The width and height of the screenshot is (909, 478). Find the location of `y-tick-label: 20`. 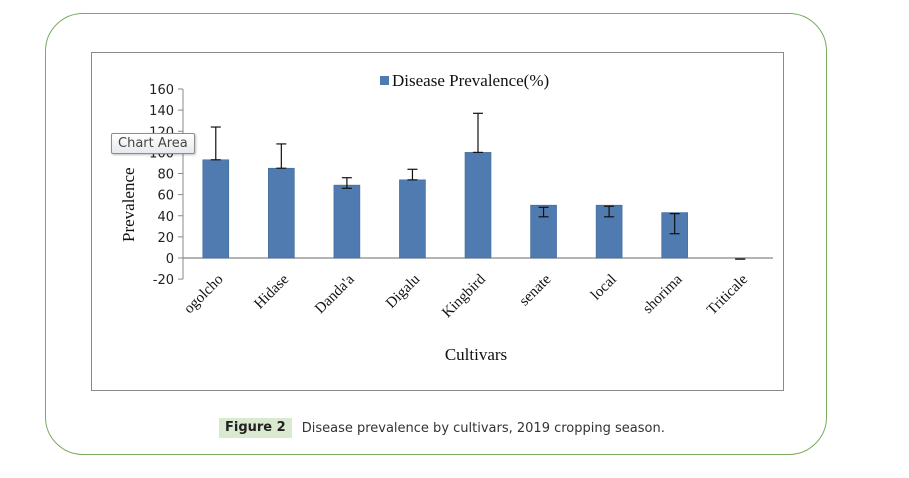

y-tick-label: 20 is located at coordinates (165, 238).